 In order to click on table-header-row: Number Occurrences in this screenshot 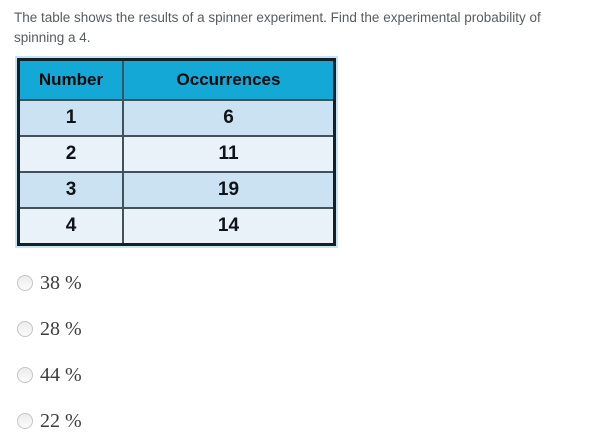, I will do `click(176, 79)`.